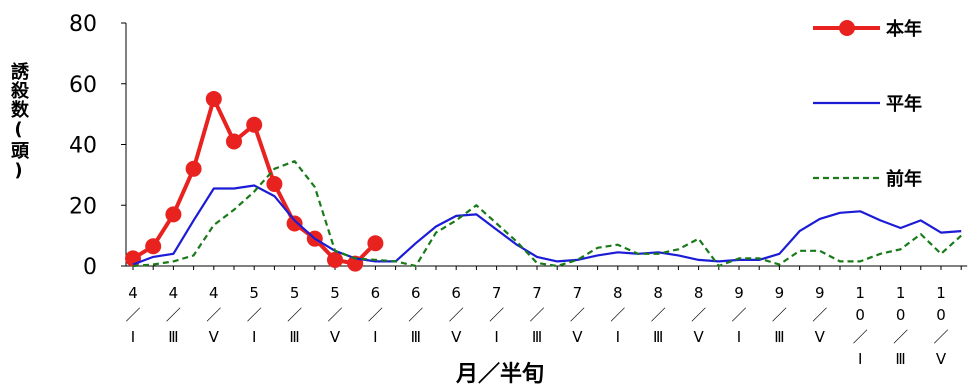 The image size is (978, 389). What do you see at coordinates (904, 179) in the screenshot?
I see `legend-label: 前年` at bounding box center [904, 179].